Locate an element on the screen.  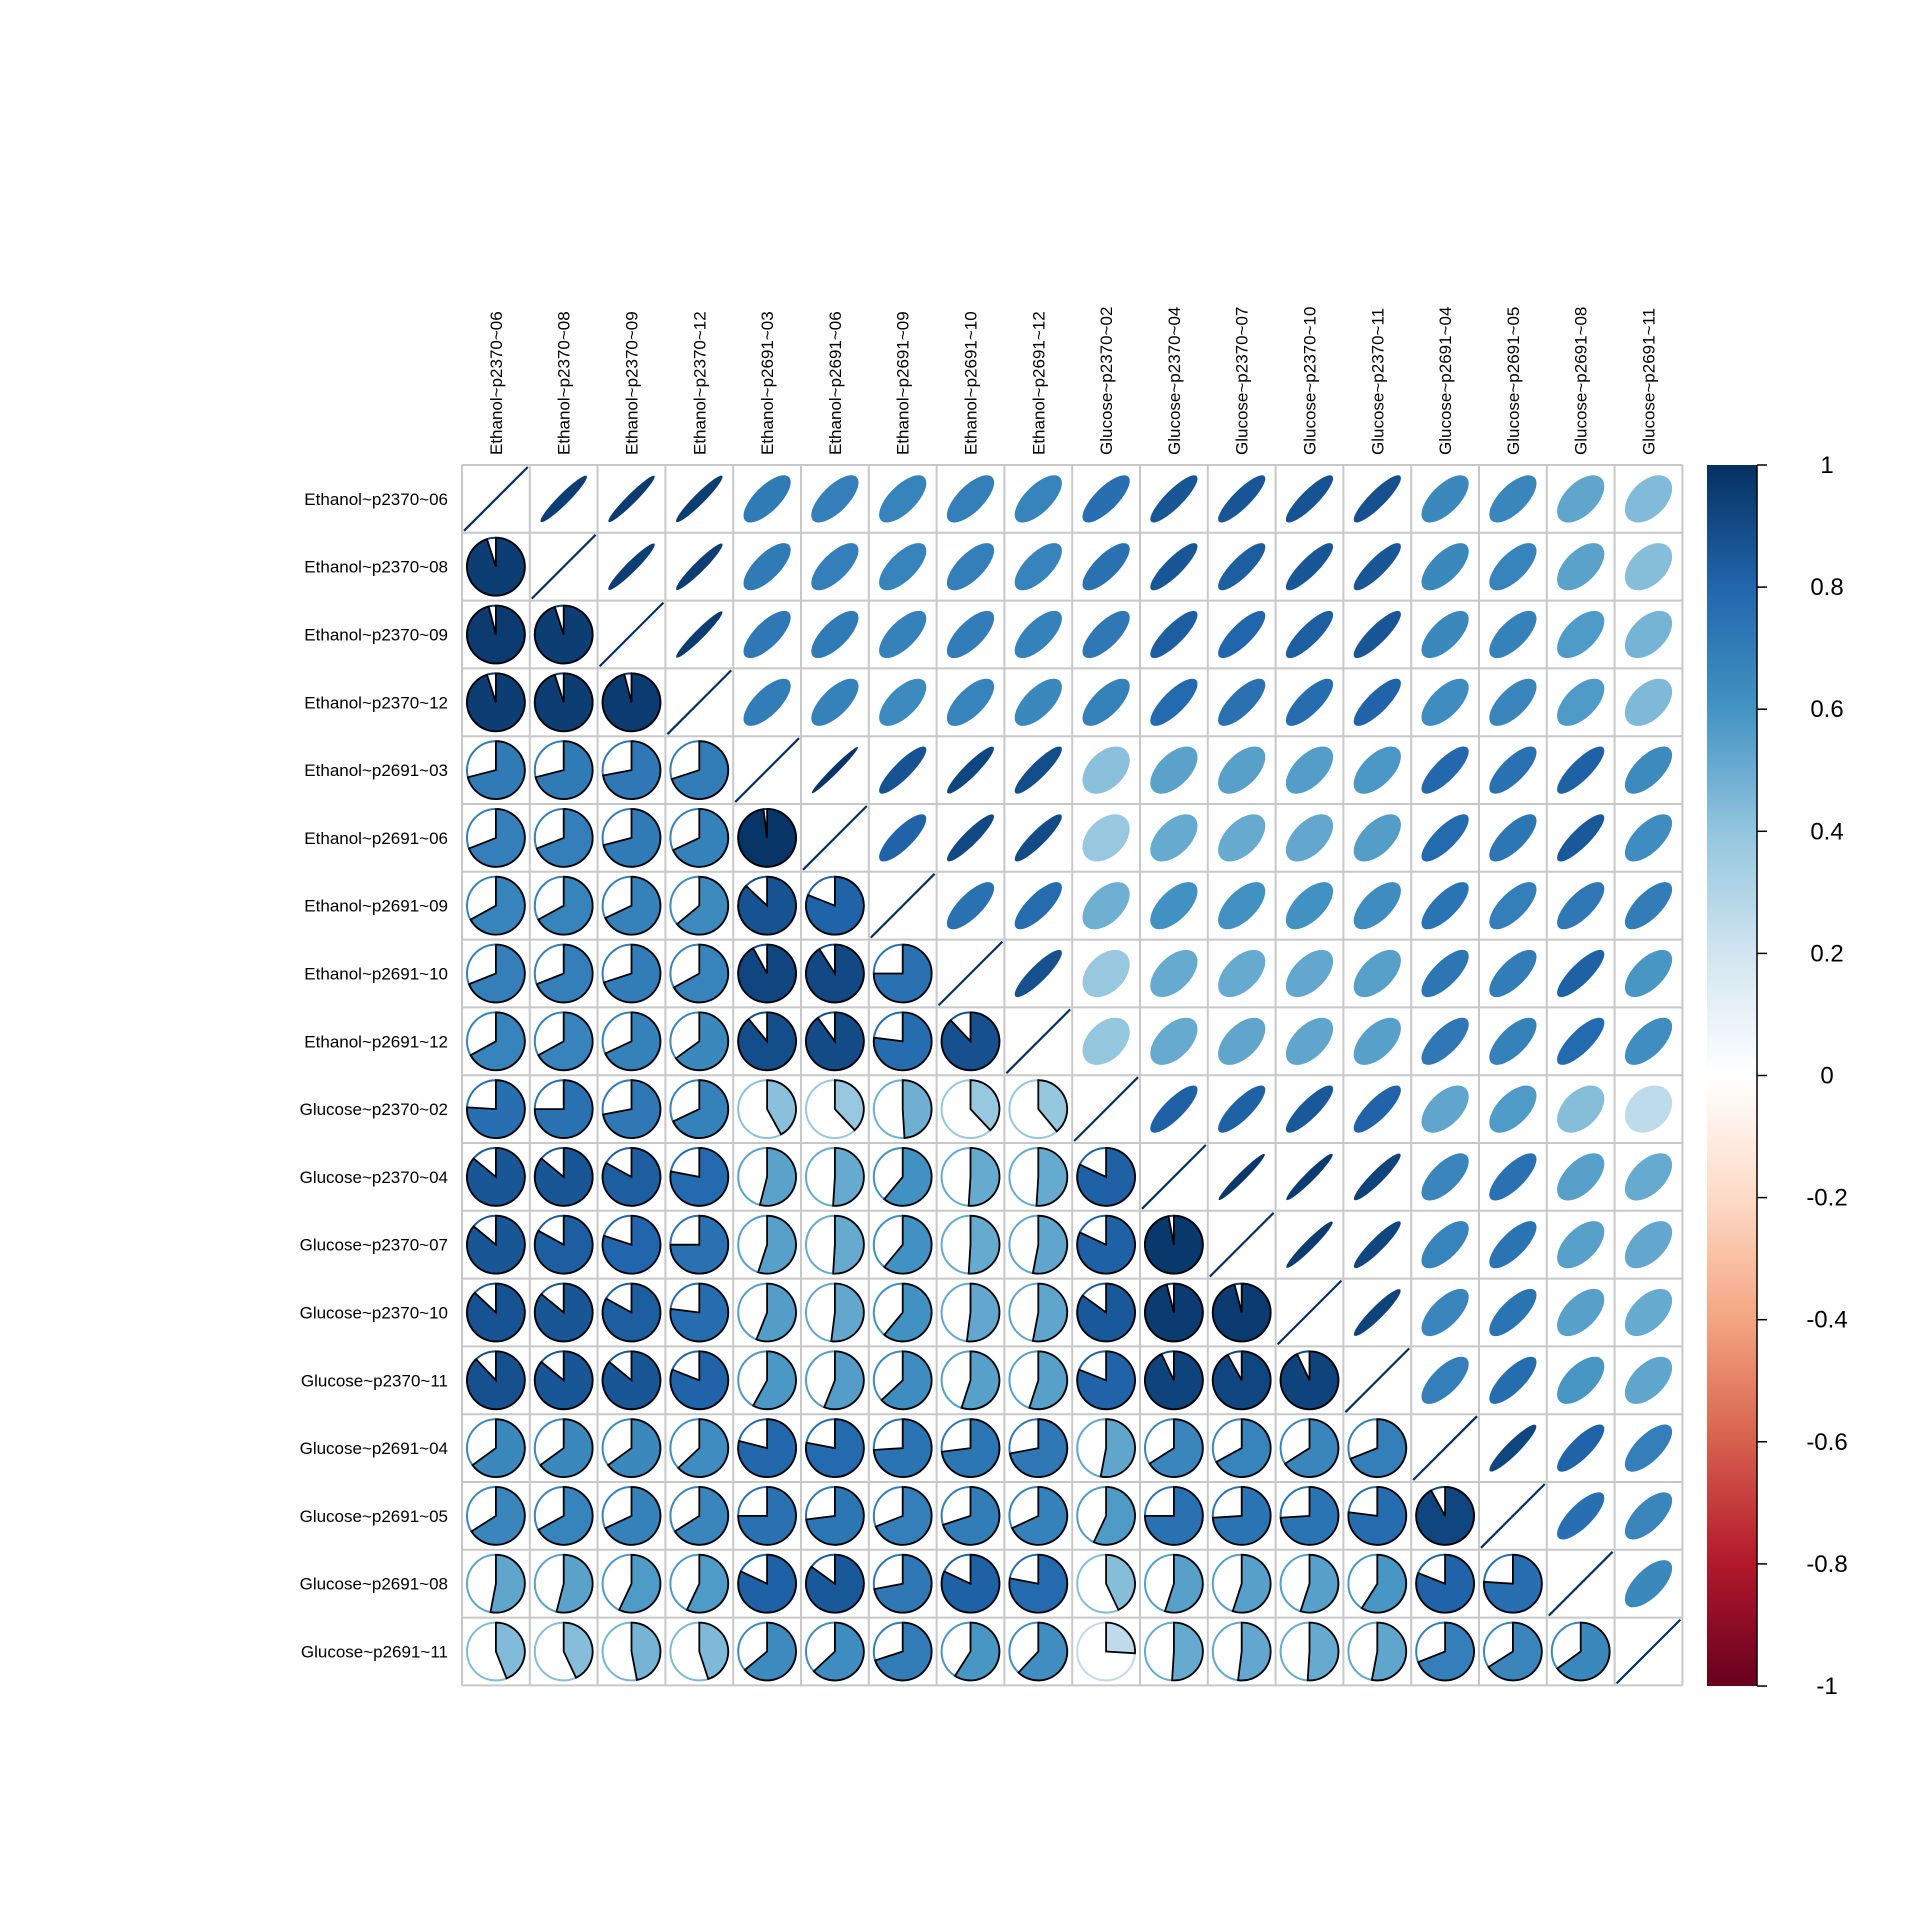
row-label: Ethanol~p2370~09 is located at coordinates (376, 635).